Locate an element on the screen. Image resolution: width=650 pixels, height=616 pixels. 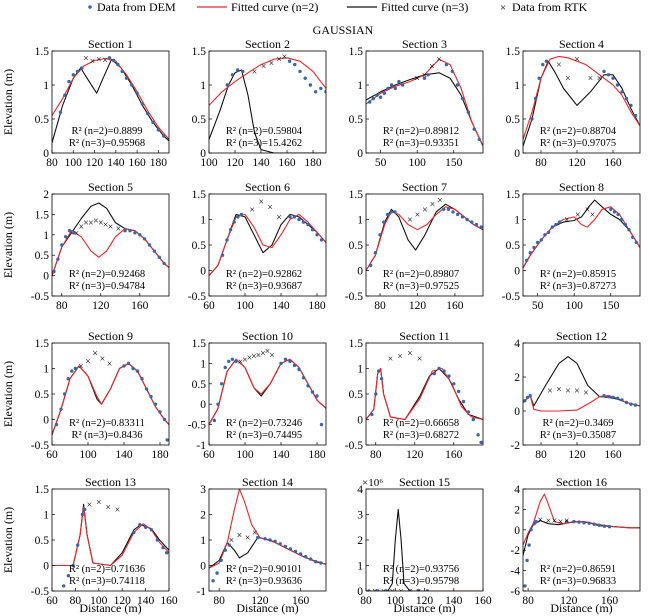
r-squared-annotation: R² (n=2)=0.71636 is located at coordinates (107, 569).